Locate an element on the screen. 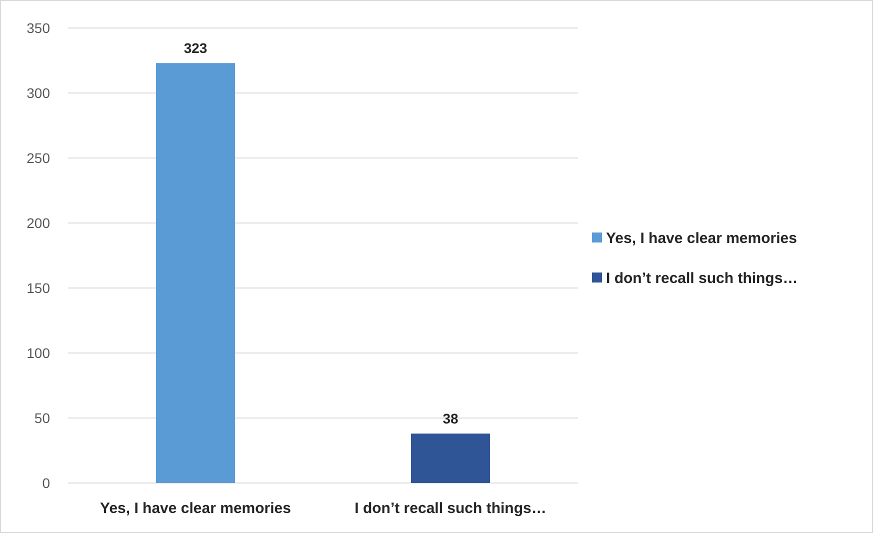  y-tick-label: 100 is located at coordinates (38, 352).